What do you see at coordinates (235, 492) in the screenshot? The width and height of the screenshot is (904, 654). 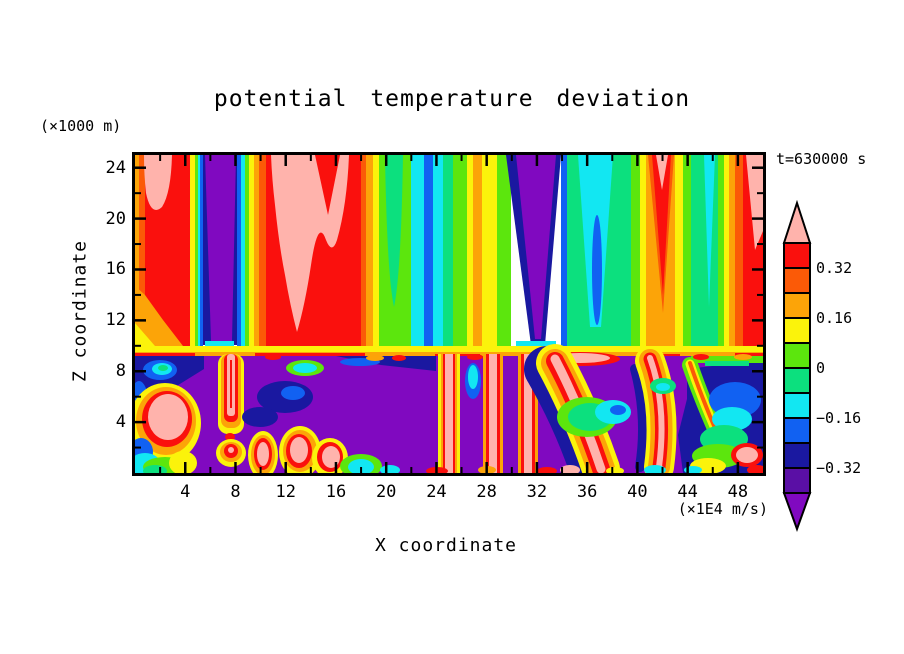 I see `x-tick-label: 8` at bounding box center [235, 492].